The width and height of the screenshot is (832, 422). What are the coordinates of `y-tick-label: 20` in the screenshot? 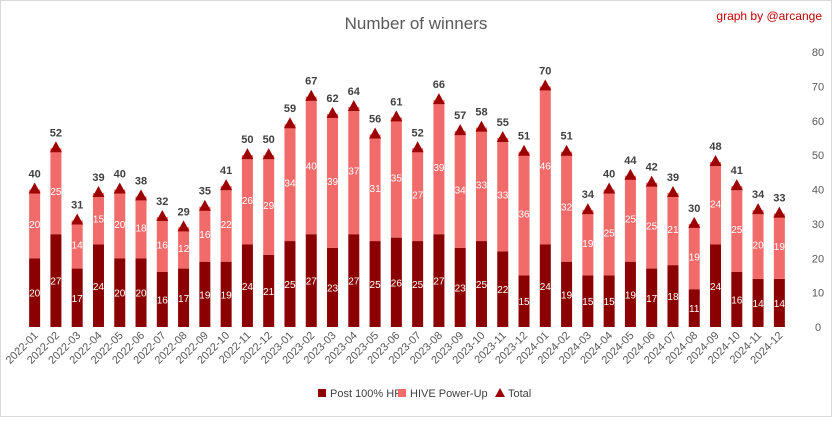 It's located at (818, 259).